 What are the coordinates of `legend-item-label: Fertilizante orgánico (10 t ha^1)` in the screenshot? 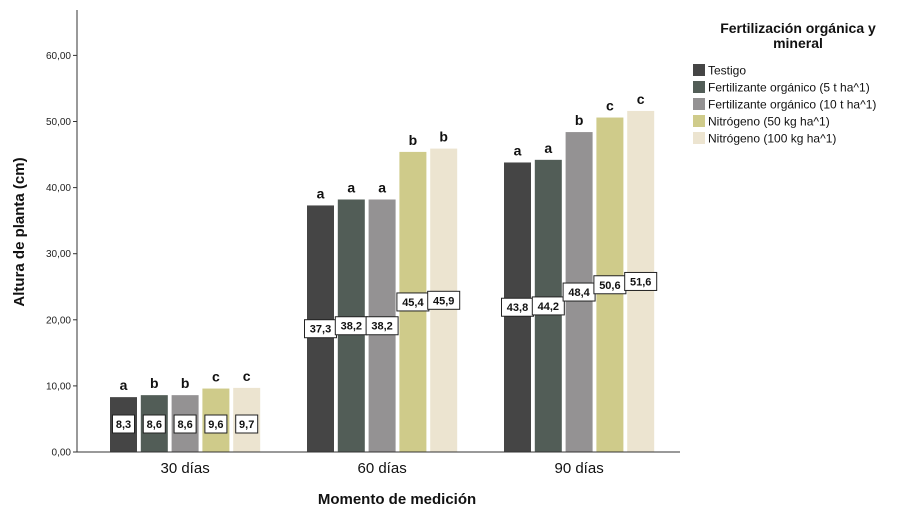 It's located at (792, 105).